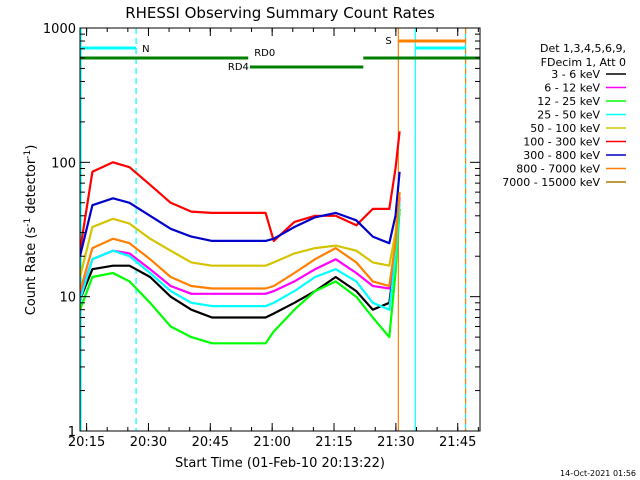 Image resolution: width=640 pixels, height=480 pixels. Describe the element at coordinates (561, 142) in the screenshot. I see `legend-label: 100 - 300 keV` at that location.